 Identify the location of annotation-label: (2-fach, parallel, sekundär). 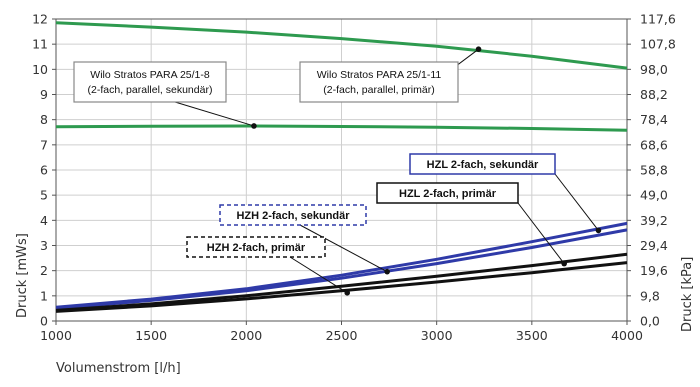
(150, 90).